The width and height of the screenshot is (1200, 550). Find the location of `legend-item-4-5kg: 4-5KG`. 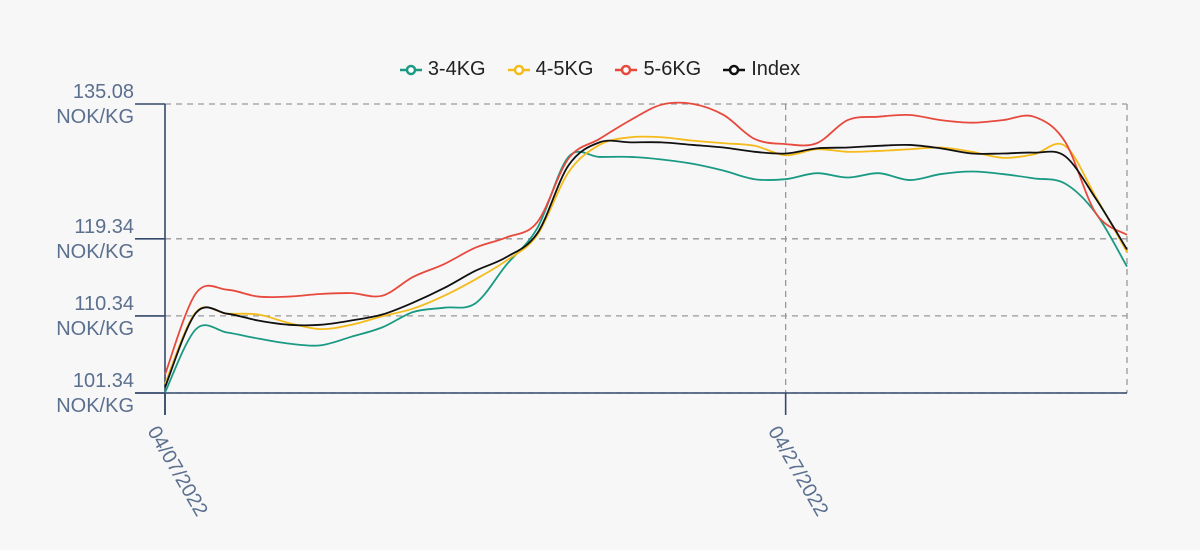

legend-item-4-5kg: 4-5KG is located at coordinates (550, 69).